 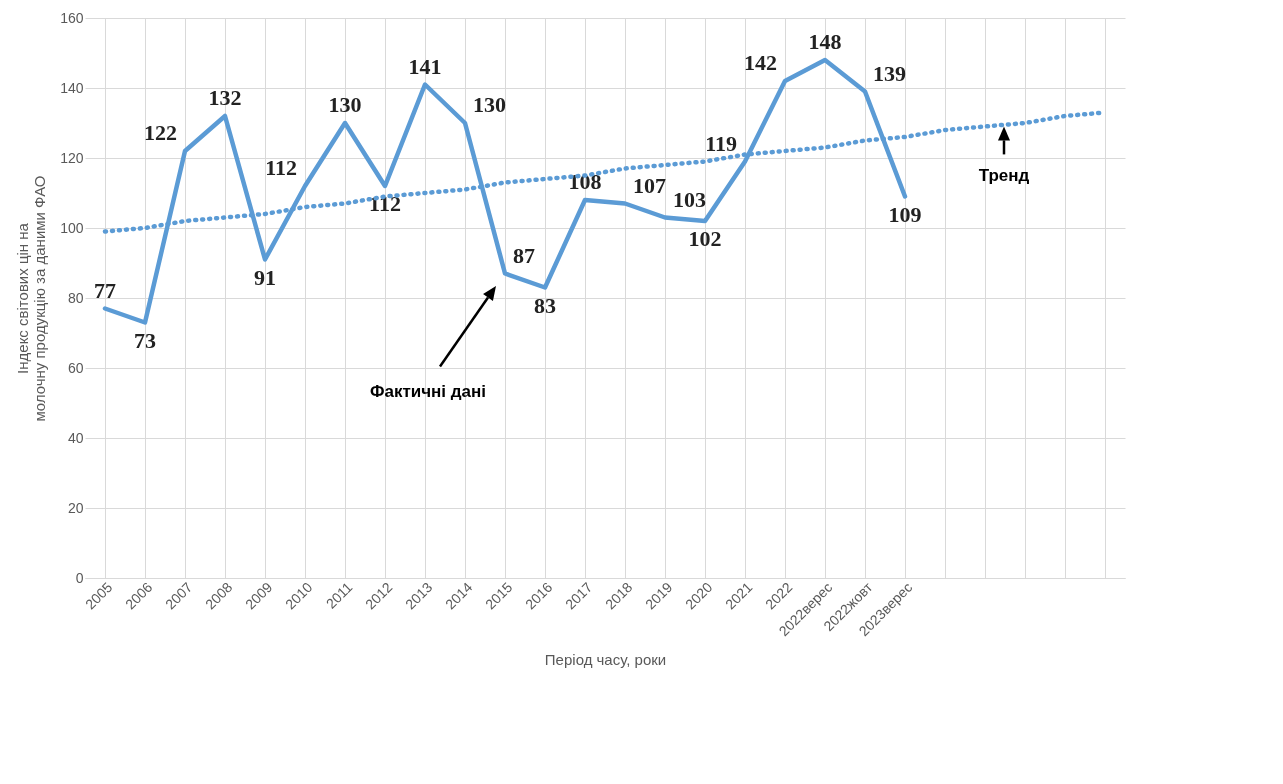 I want to click on y-tick-label: 60, so click(x=75, y=367).